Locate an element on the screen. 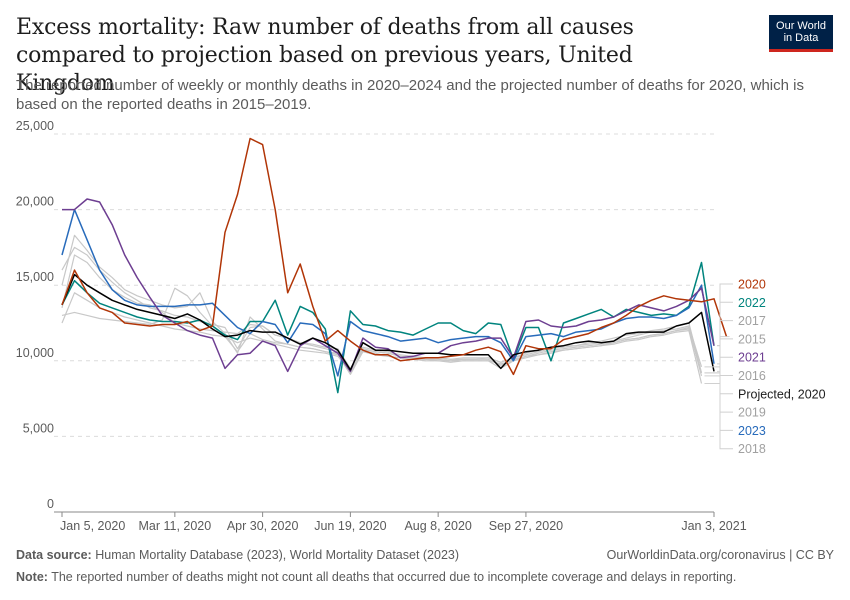  legend-label: 2023 is located at coordinates (752, 431).